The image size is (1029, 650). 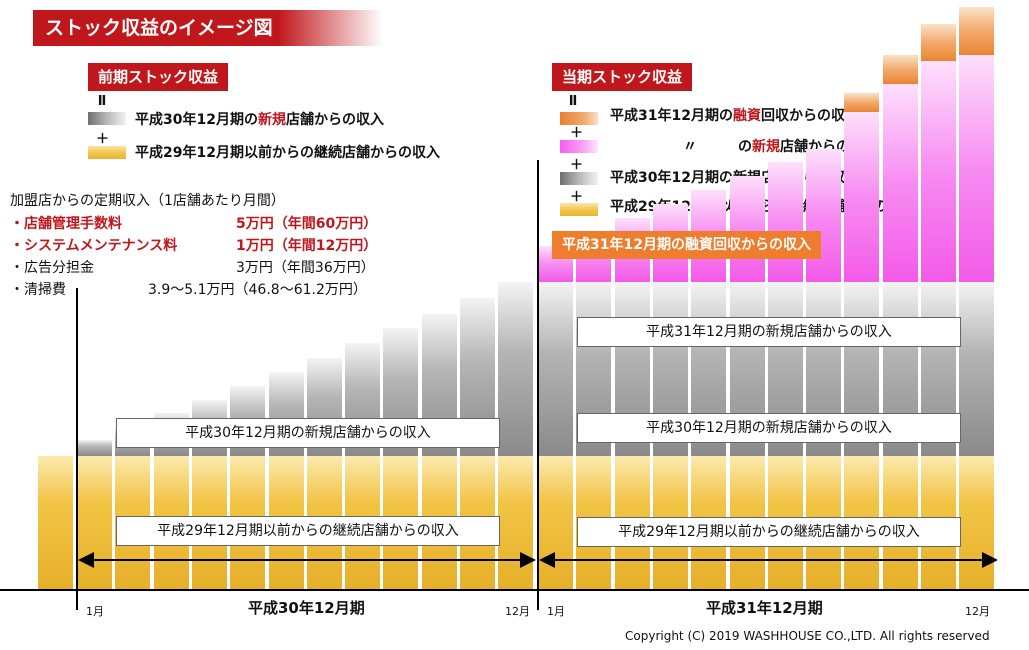 I want to click on bar-fy31-m10-new31, so click(x=900, y=183).